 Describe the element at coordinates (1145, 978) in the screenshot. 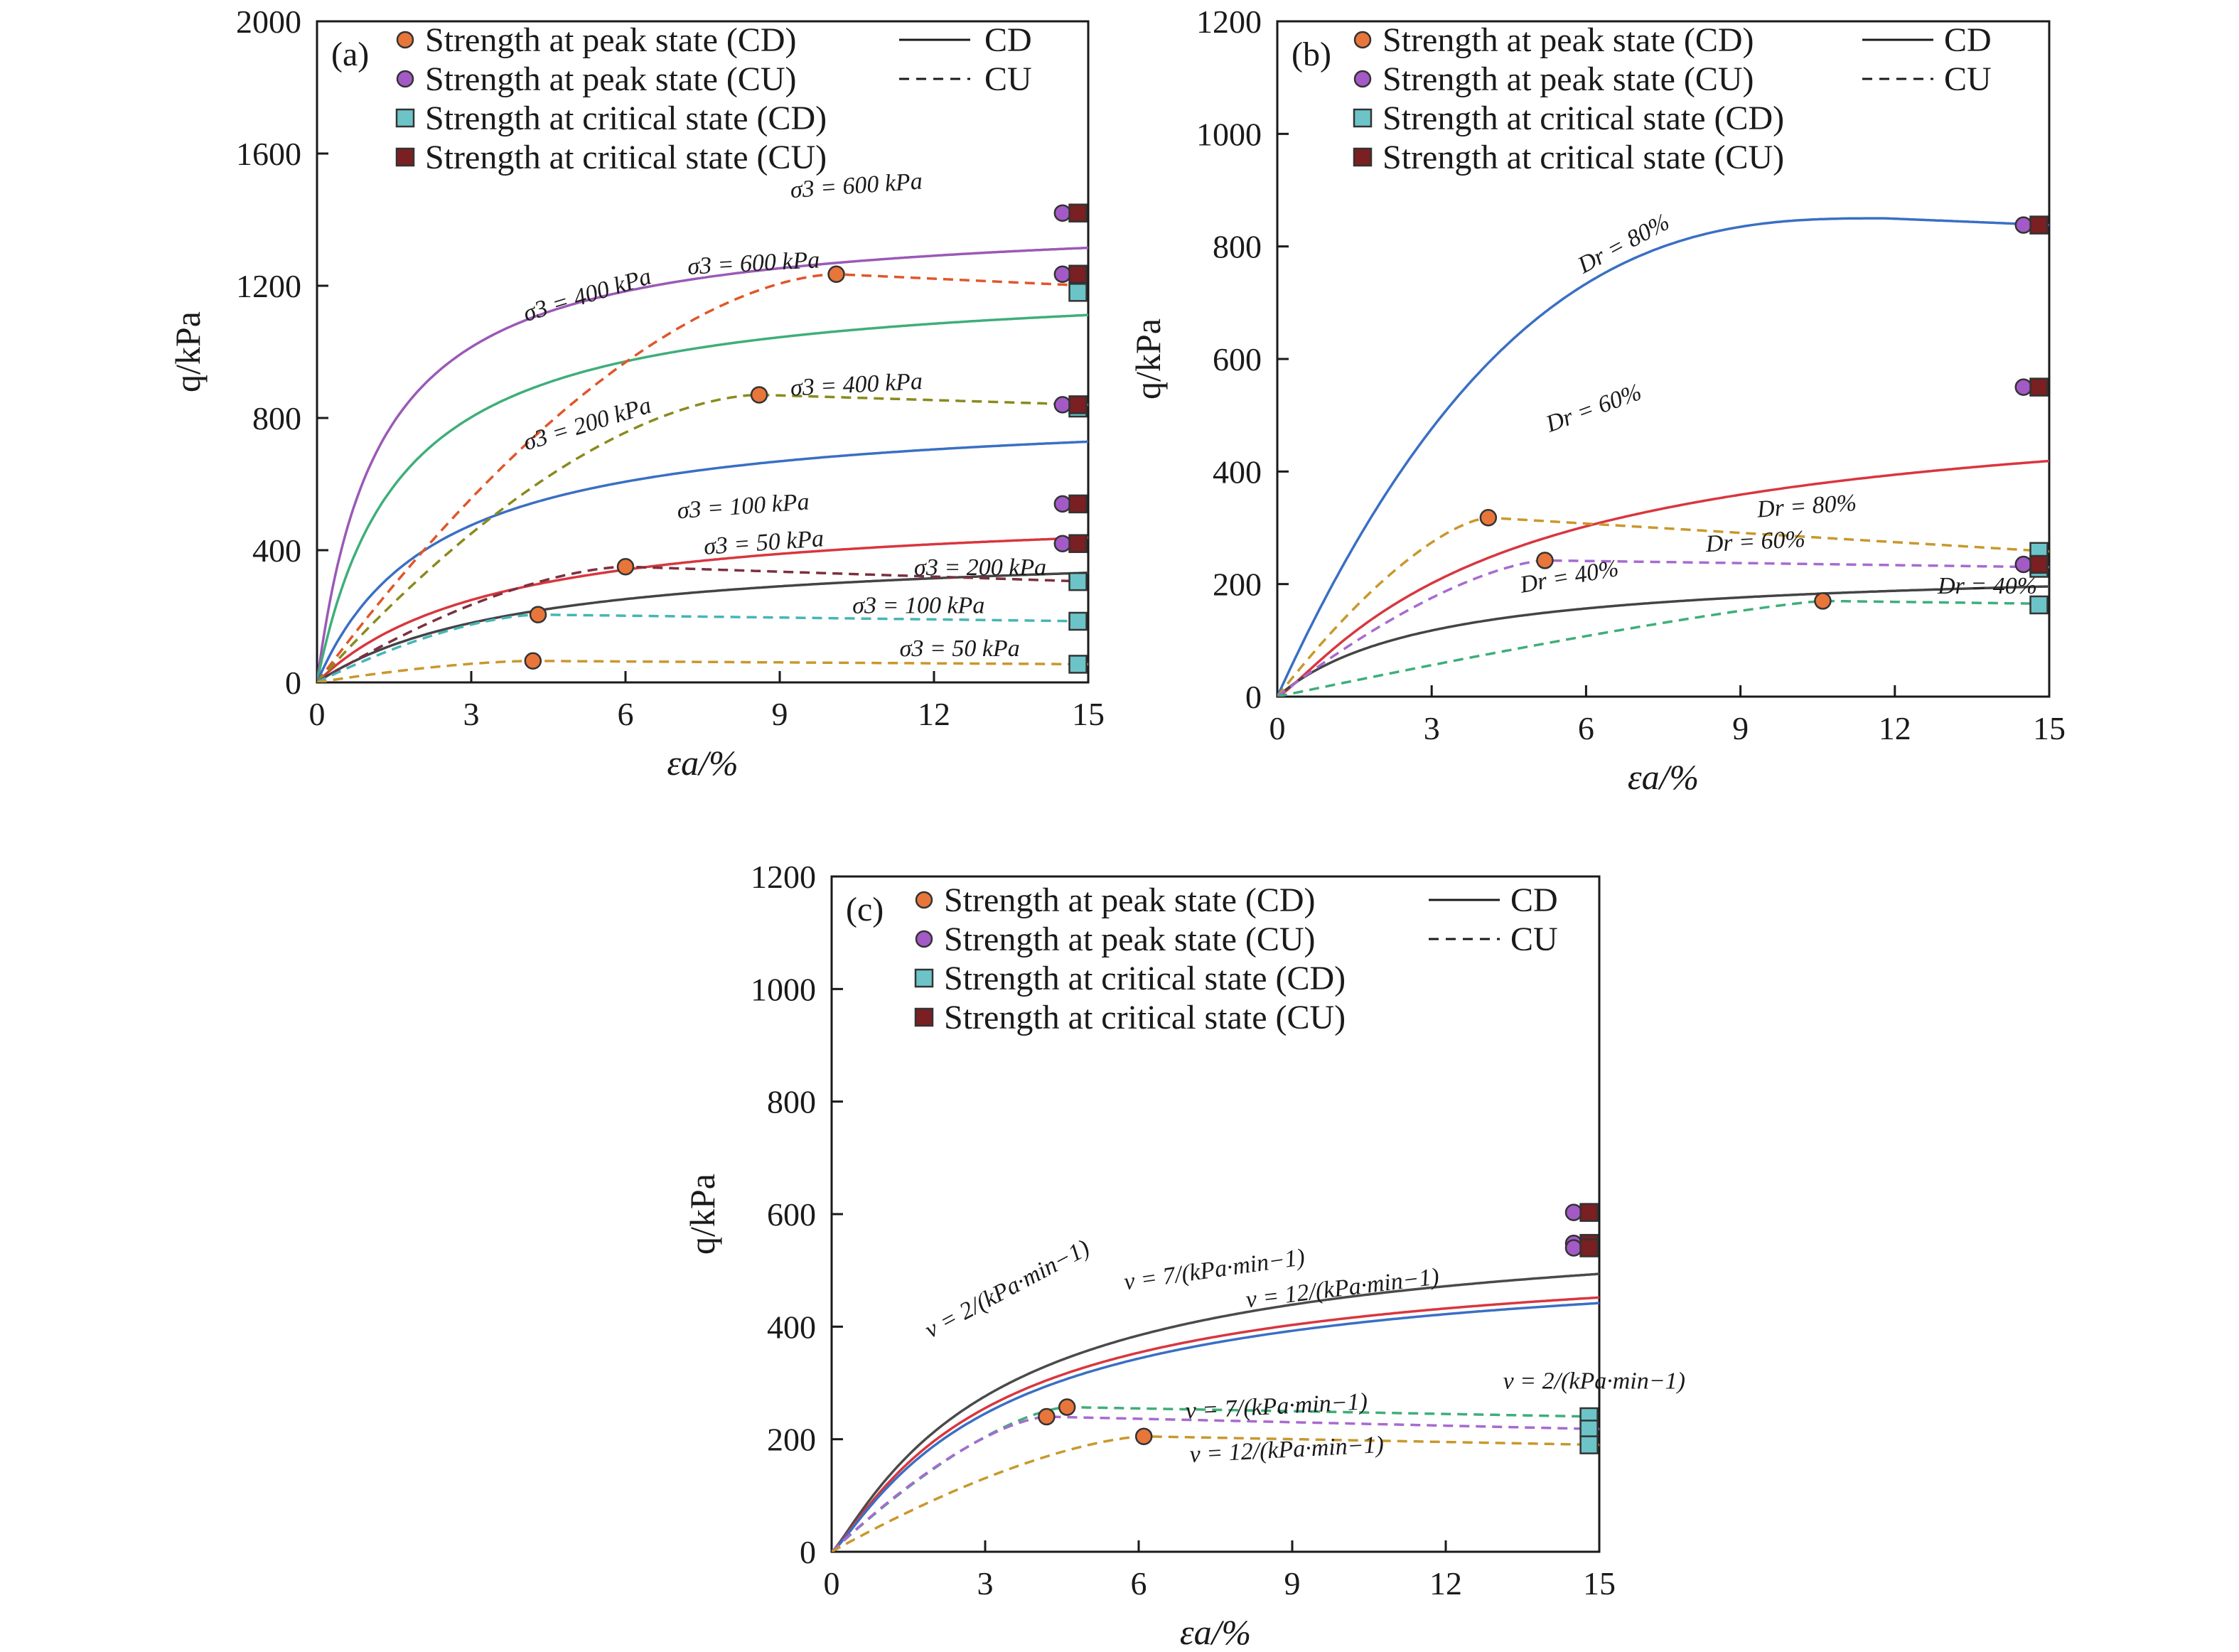

I see `legend-label-crit-cd: Strength at critical state (CD)` at that location.